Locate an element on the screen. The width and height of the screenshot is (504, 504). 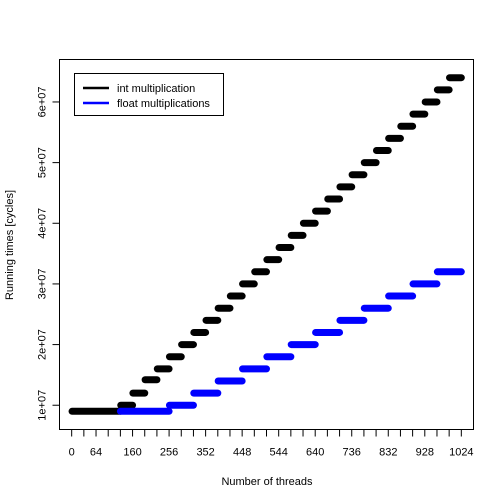
y-tick-label-2: 3e+07 is located at coordinates (43, 283).